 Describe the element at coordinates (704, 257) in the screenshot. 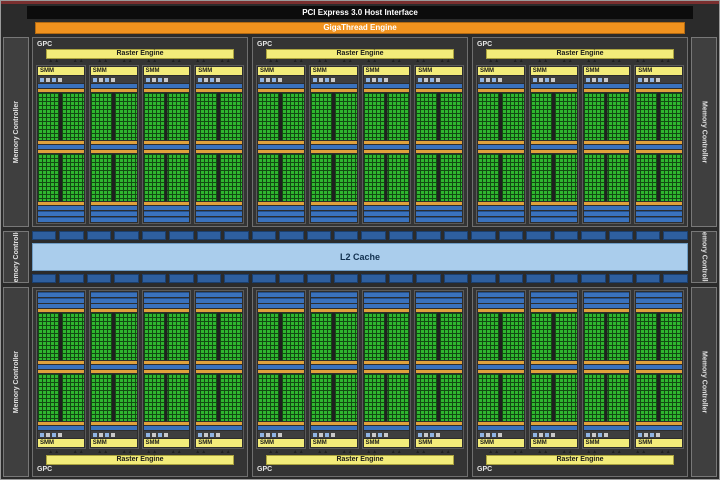

I see `memory-controller-label: Memory Controller` at that location.